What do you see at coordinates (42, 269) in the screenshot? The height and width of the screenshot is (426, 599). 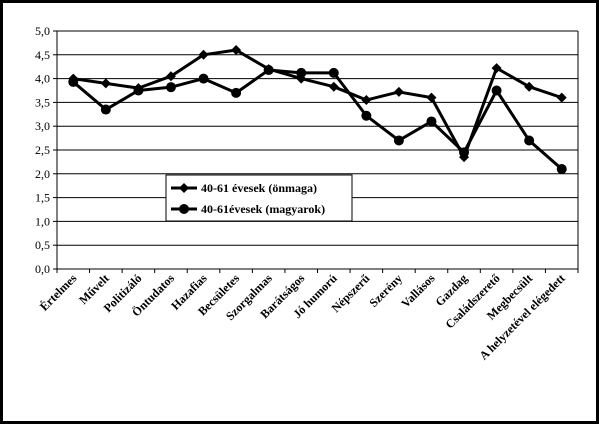 I see `y-tick-label: 0,0` at bounding box center [42, 269].